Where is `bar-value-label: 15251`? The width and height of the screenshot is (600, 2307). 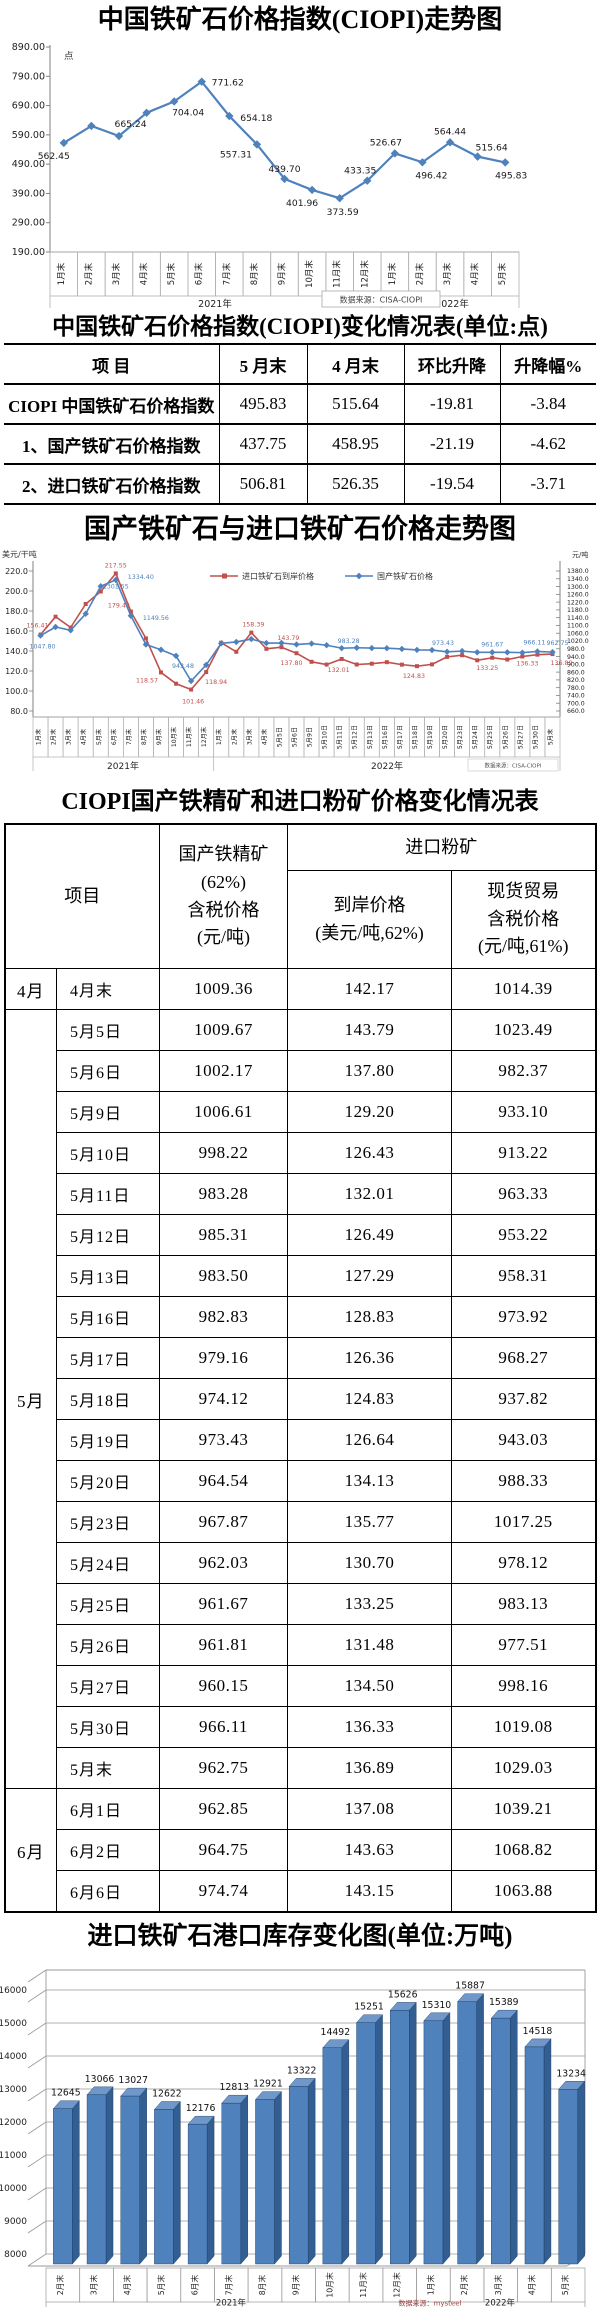
bar-value-label: 15251 is located at coordinates (369, 2007).